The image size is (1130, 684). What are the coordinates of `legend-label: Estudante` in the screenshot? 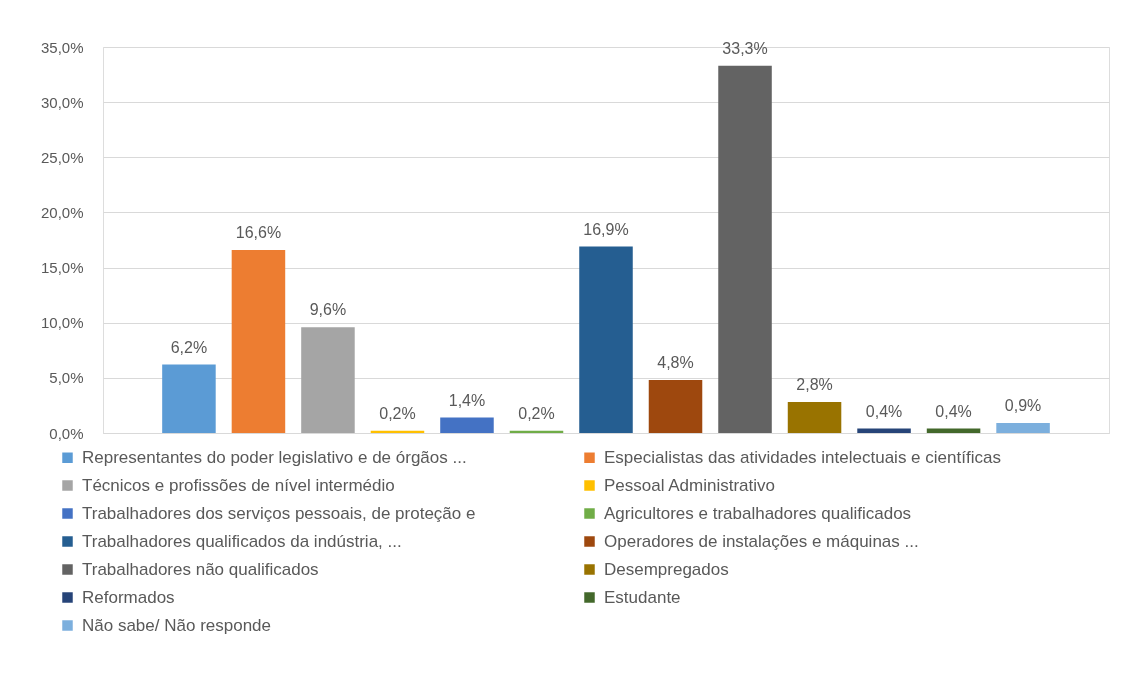 It's located at (642, 597).